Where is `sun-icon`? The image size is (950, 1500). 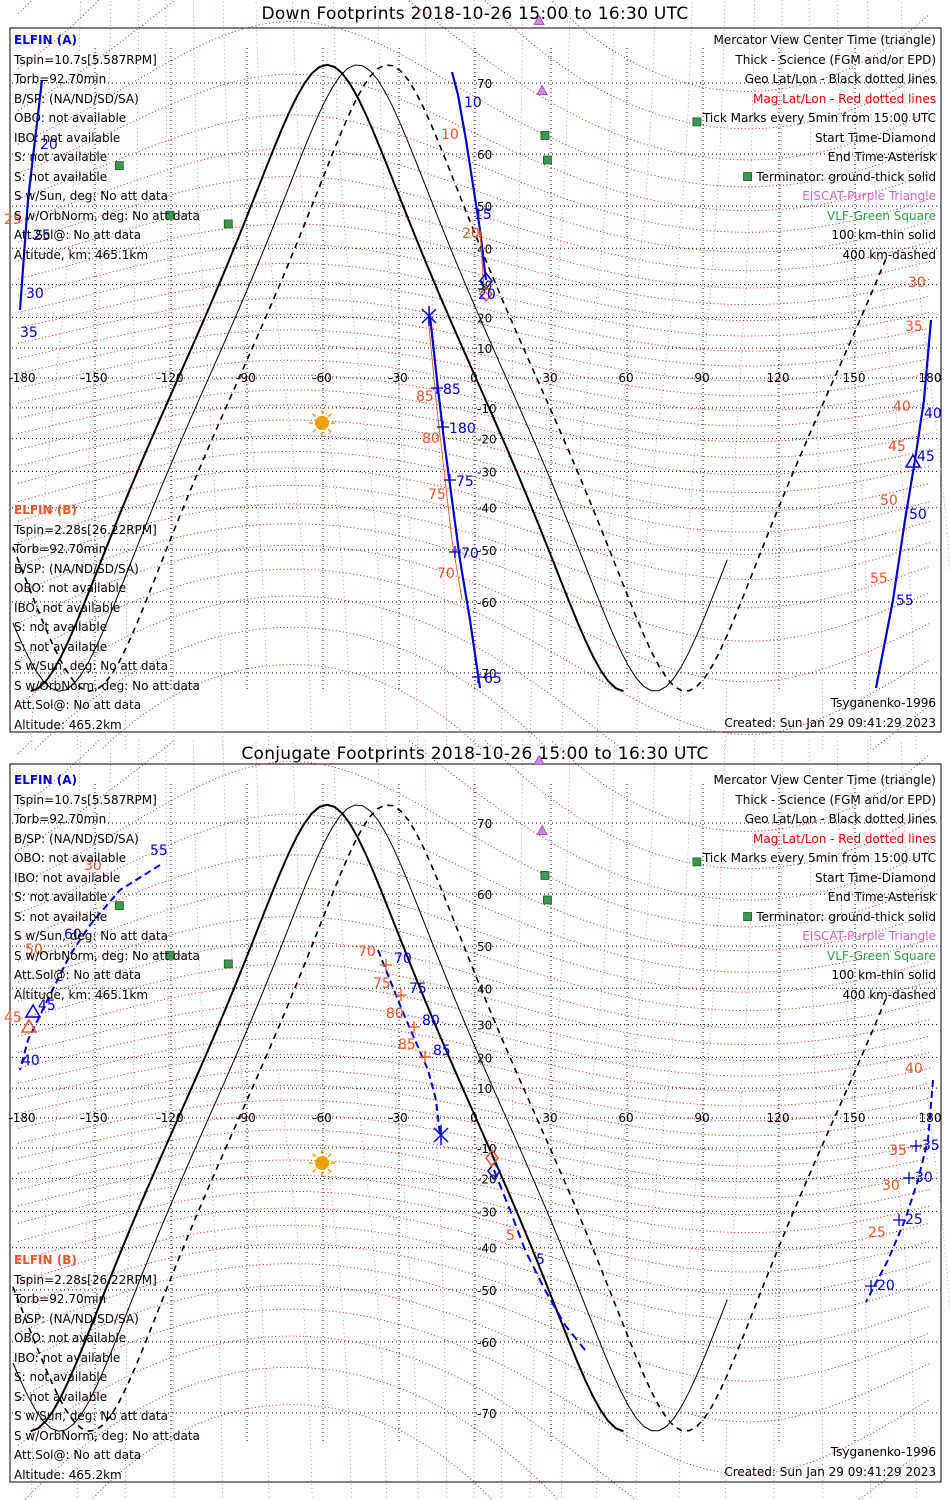
sun-icon is located at coordinates (322, 423).